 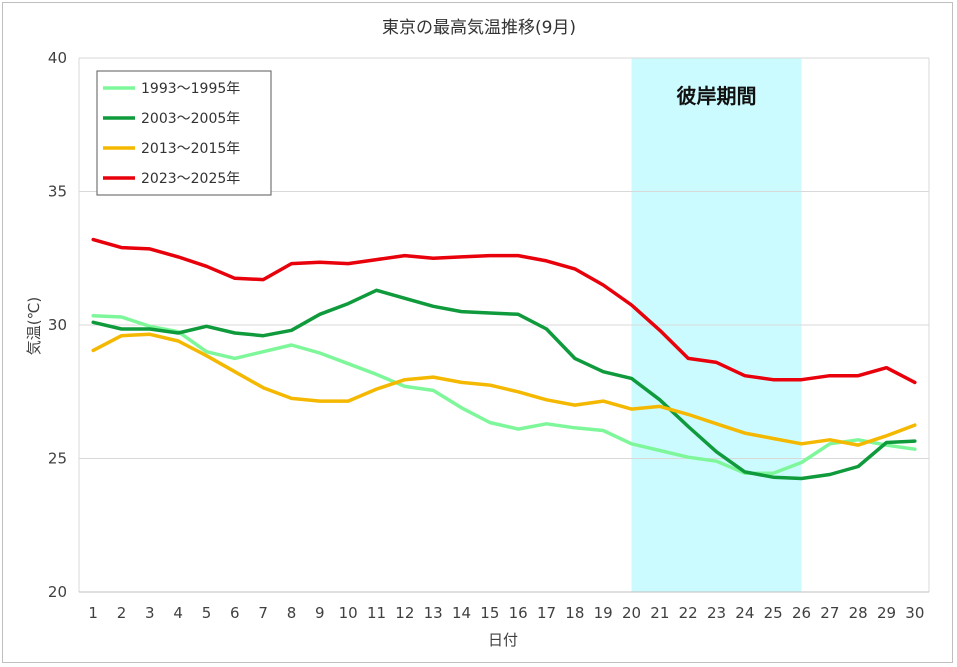 What do you see at coordinates (263, 613) in the screenshot?
I see `x-tick-label: 7` at bounding box center [263, 613].